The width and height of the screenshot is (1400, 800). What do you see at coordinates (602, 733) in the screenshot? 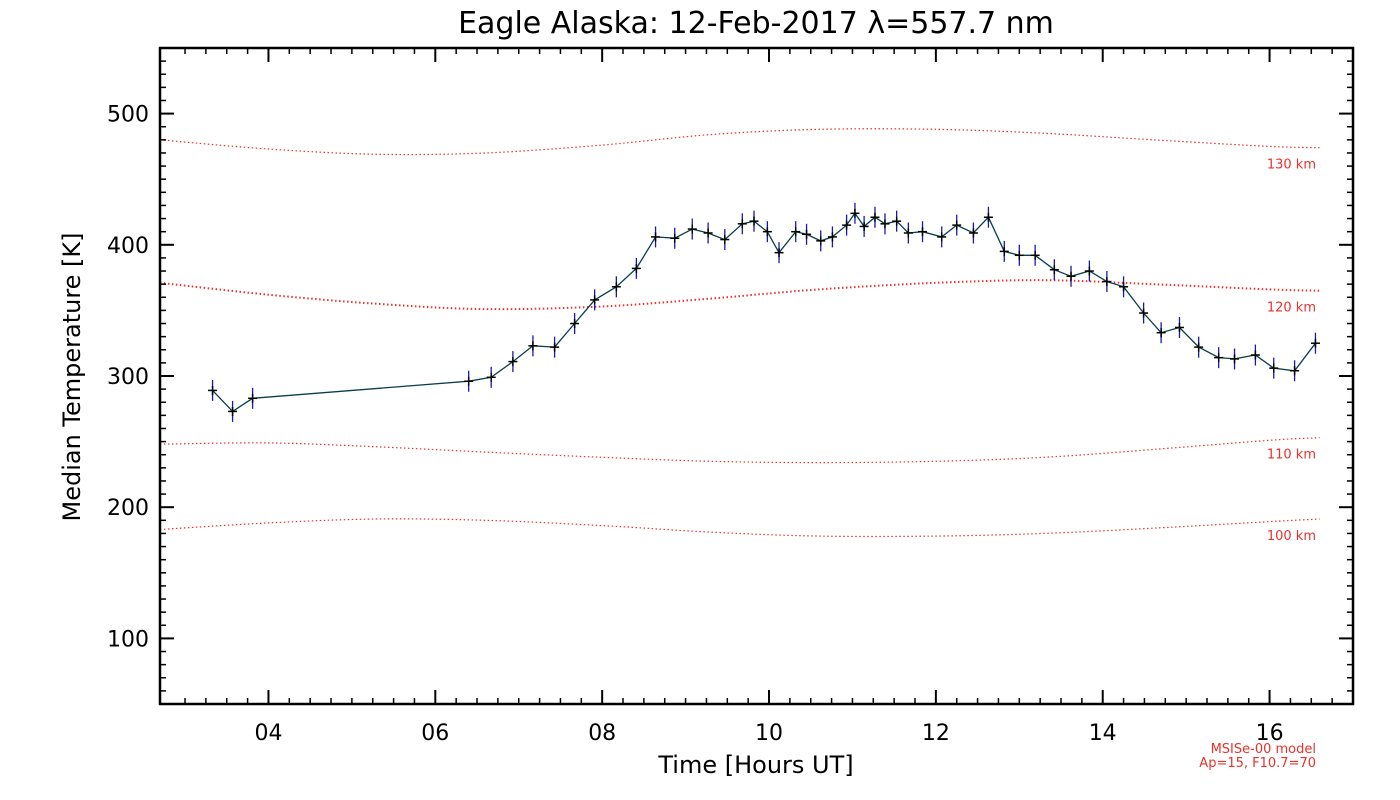
I see `x-tick-label: 08` at bounding box center [602, 733].